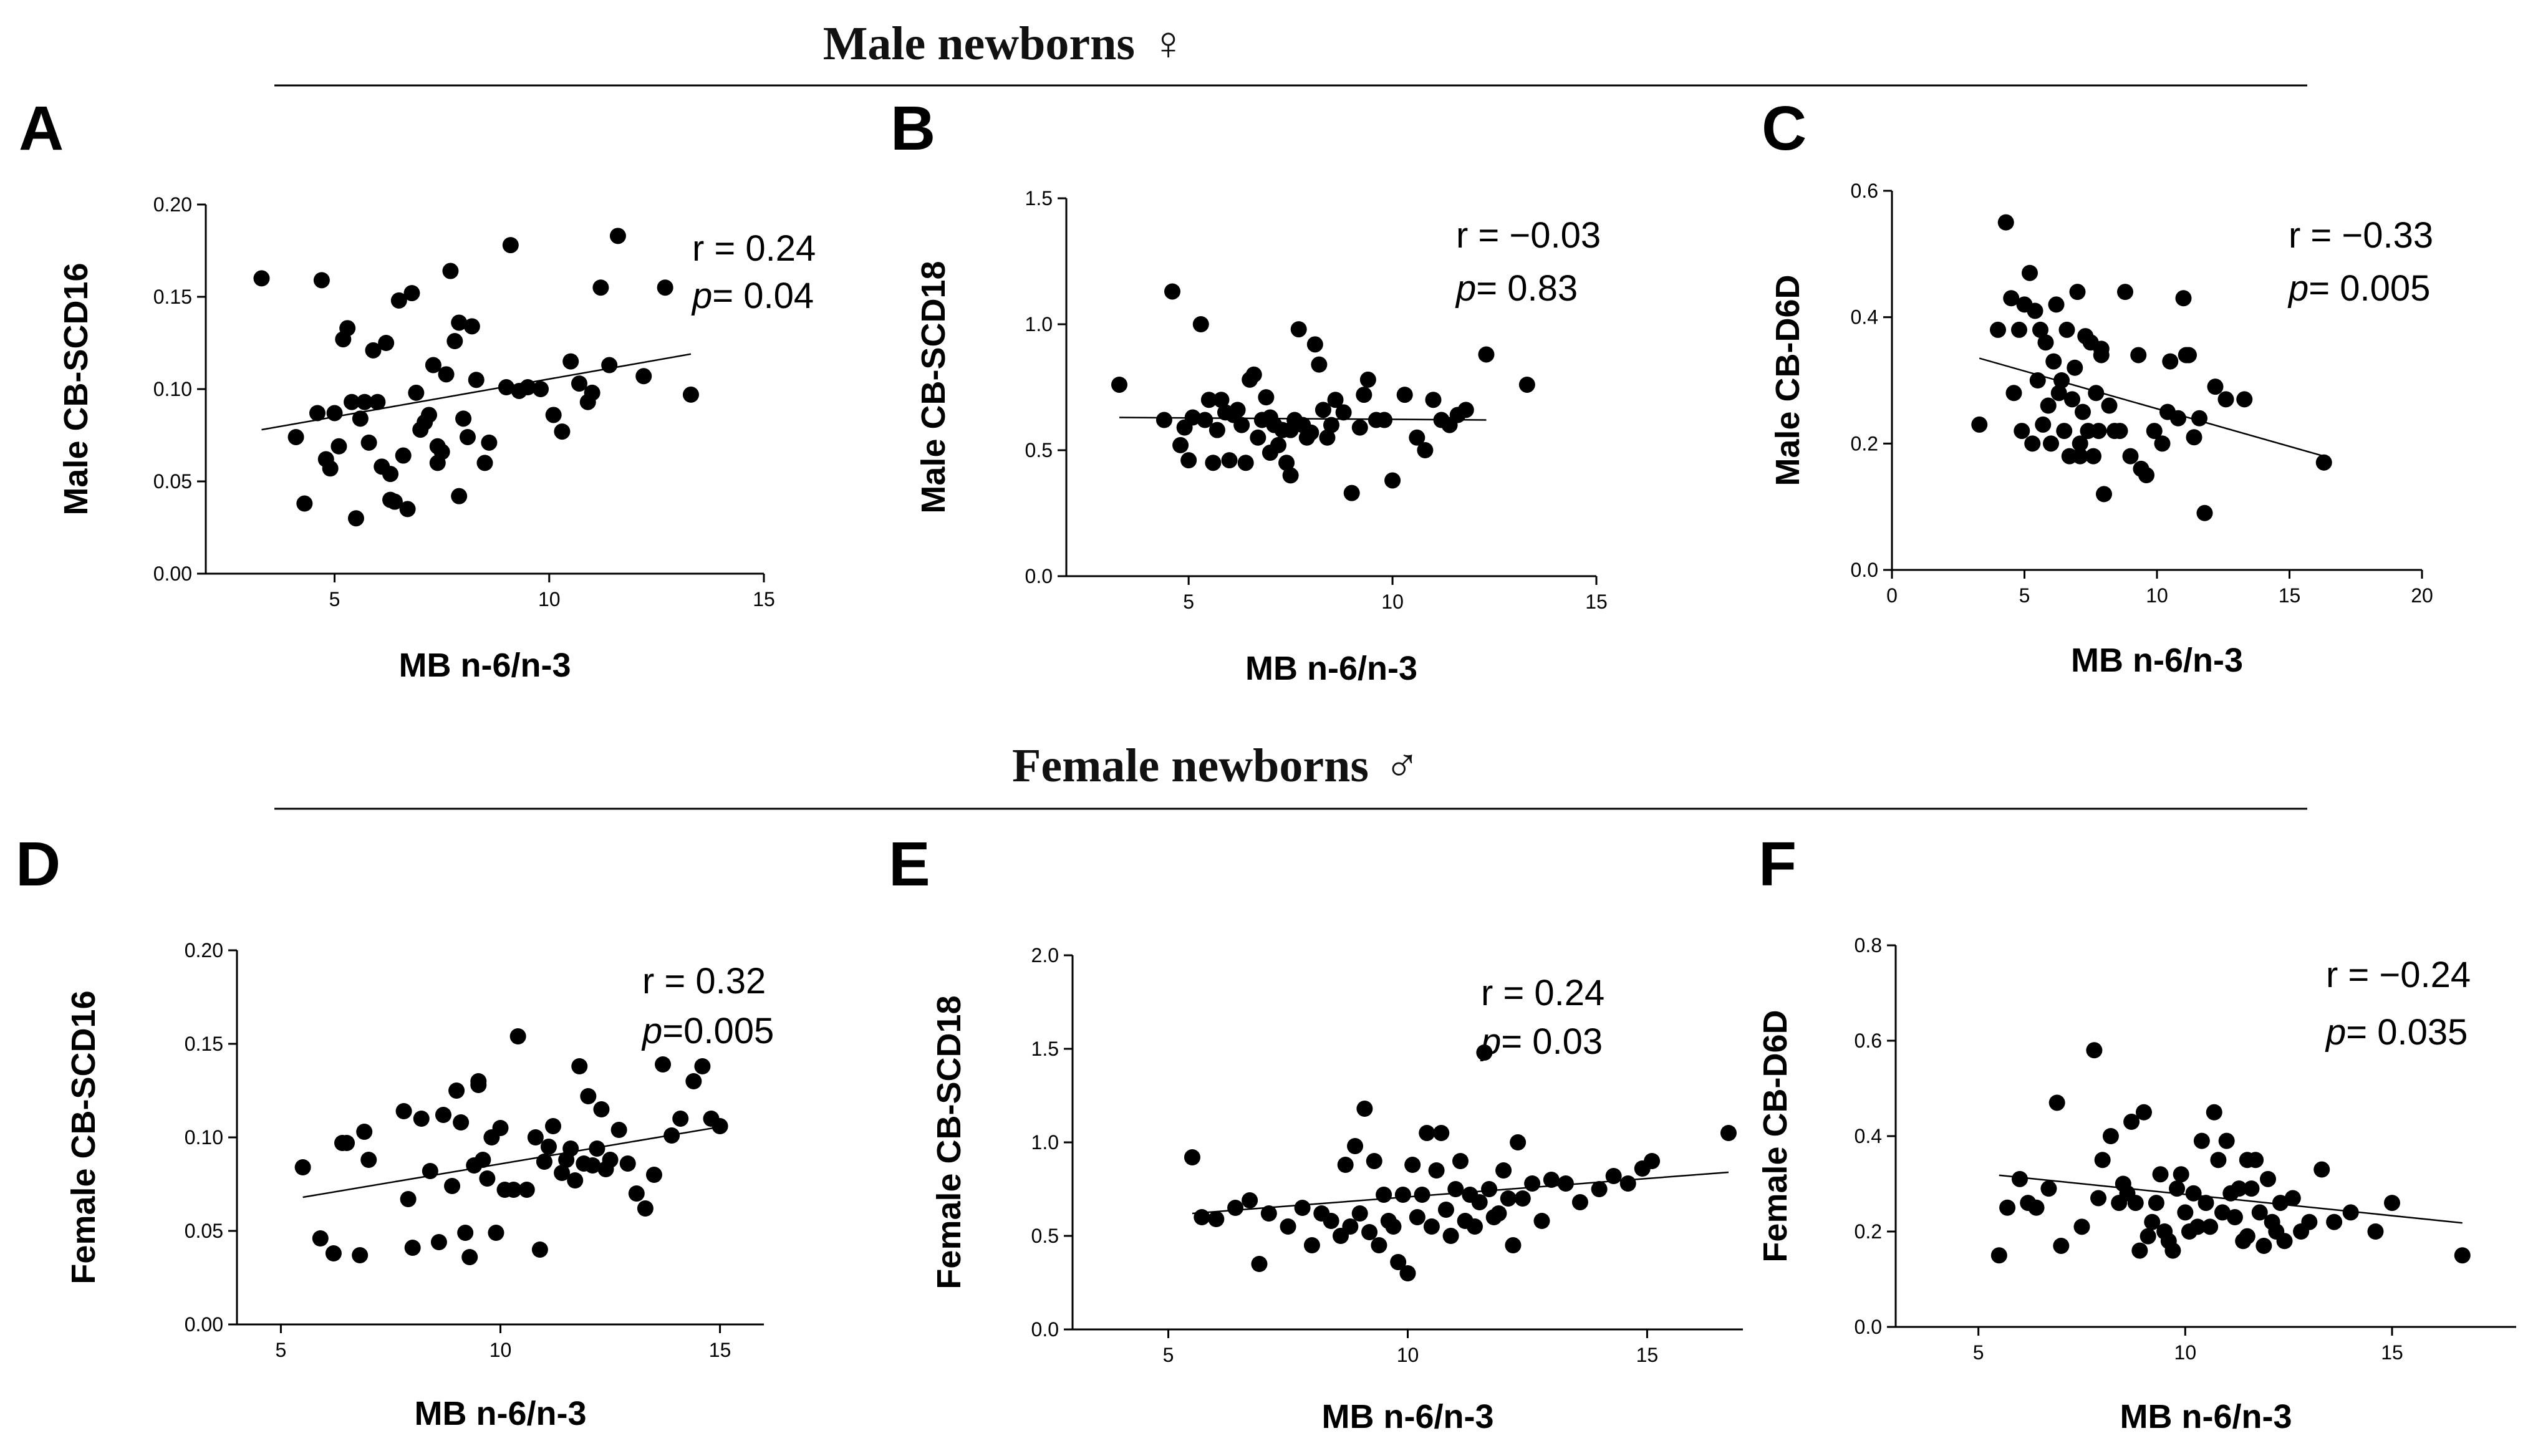 This screenshot has height=1456, width=2528. Describe the element at coordinates (1045, 1049) in the screenshot. I see `y-tick-label: 1.5` at that location.